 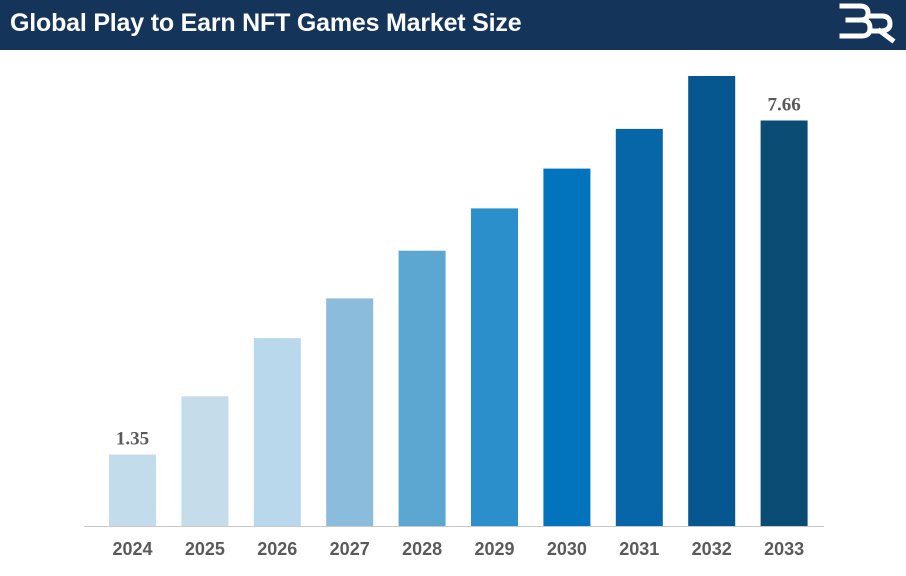 I want to click on data-label-2024: 1.35, so click(x=132, y=439).